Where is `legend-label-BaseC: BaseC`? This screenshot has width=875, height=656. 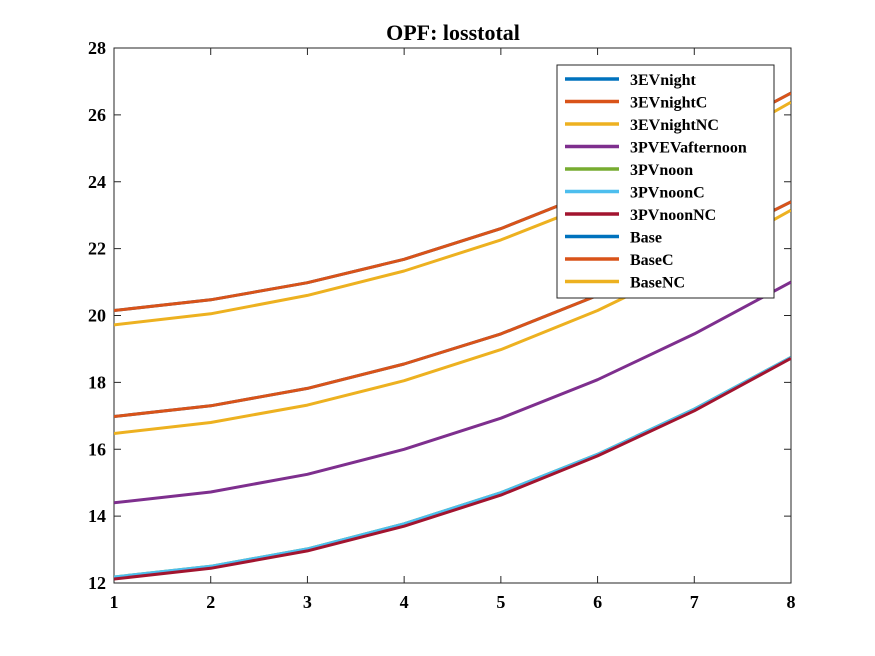 legend-label-BaseC: BaseC is located at coordinates (652, 260).